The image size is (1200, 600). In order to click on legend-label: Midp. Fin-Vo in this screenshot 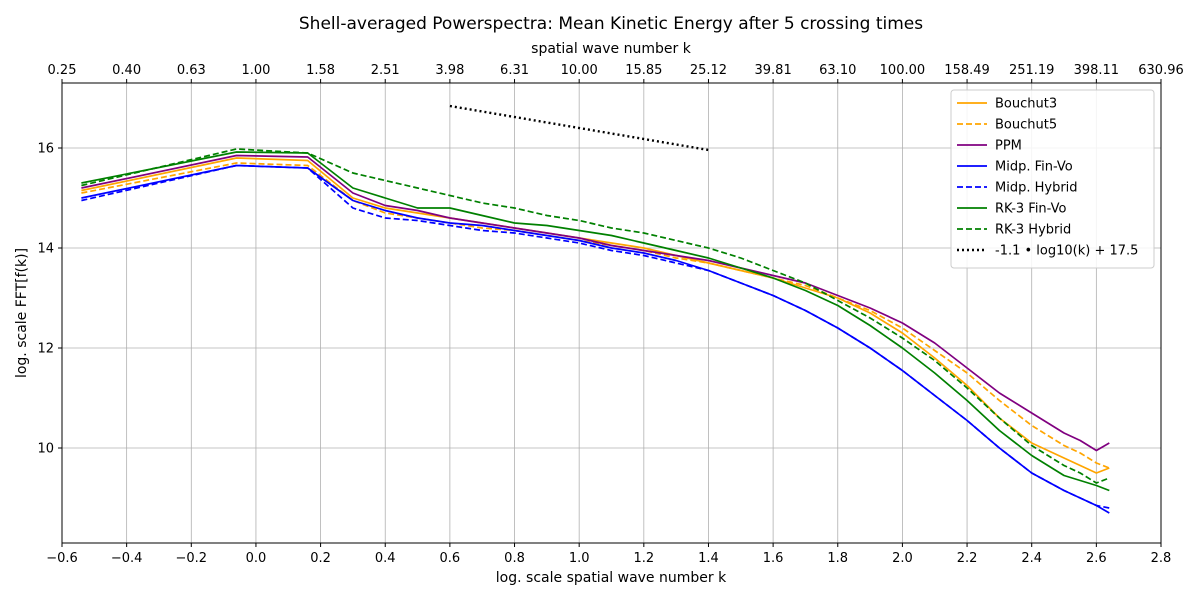, I will do `click(1034, 167)`.